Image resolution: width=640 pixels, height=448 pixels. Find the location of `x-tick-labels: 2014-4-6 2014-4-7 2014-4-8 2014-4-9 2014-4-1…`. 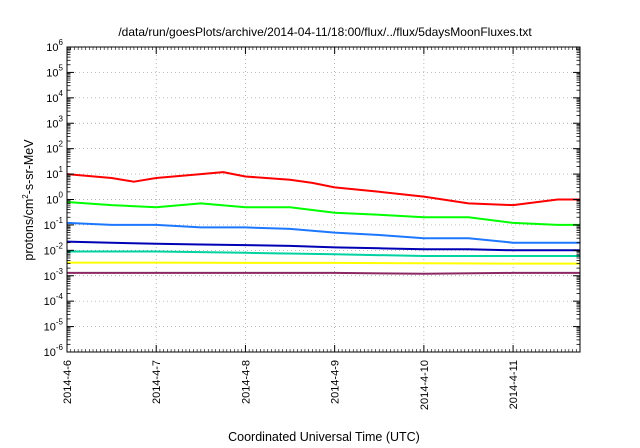

x-tick-labels: 2014-4-6 2014-4-7 2014-4-8 2014-4-9 2014-4-1… is located at coordinates (291, 385).